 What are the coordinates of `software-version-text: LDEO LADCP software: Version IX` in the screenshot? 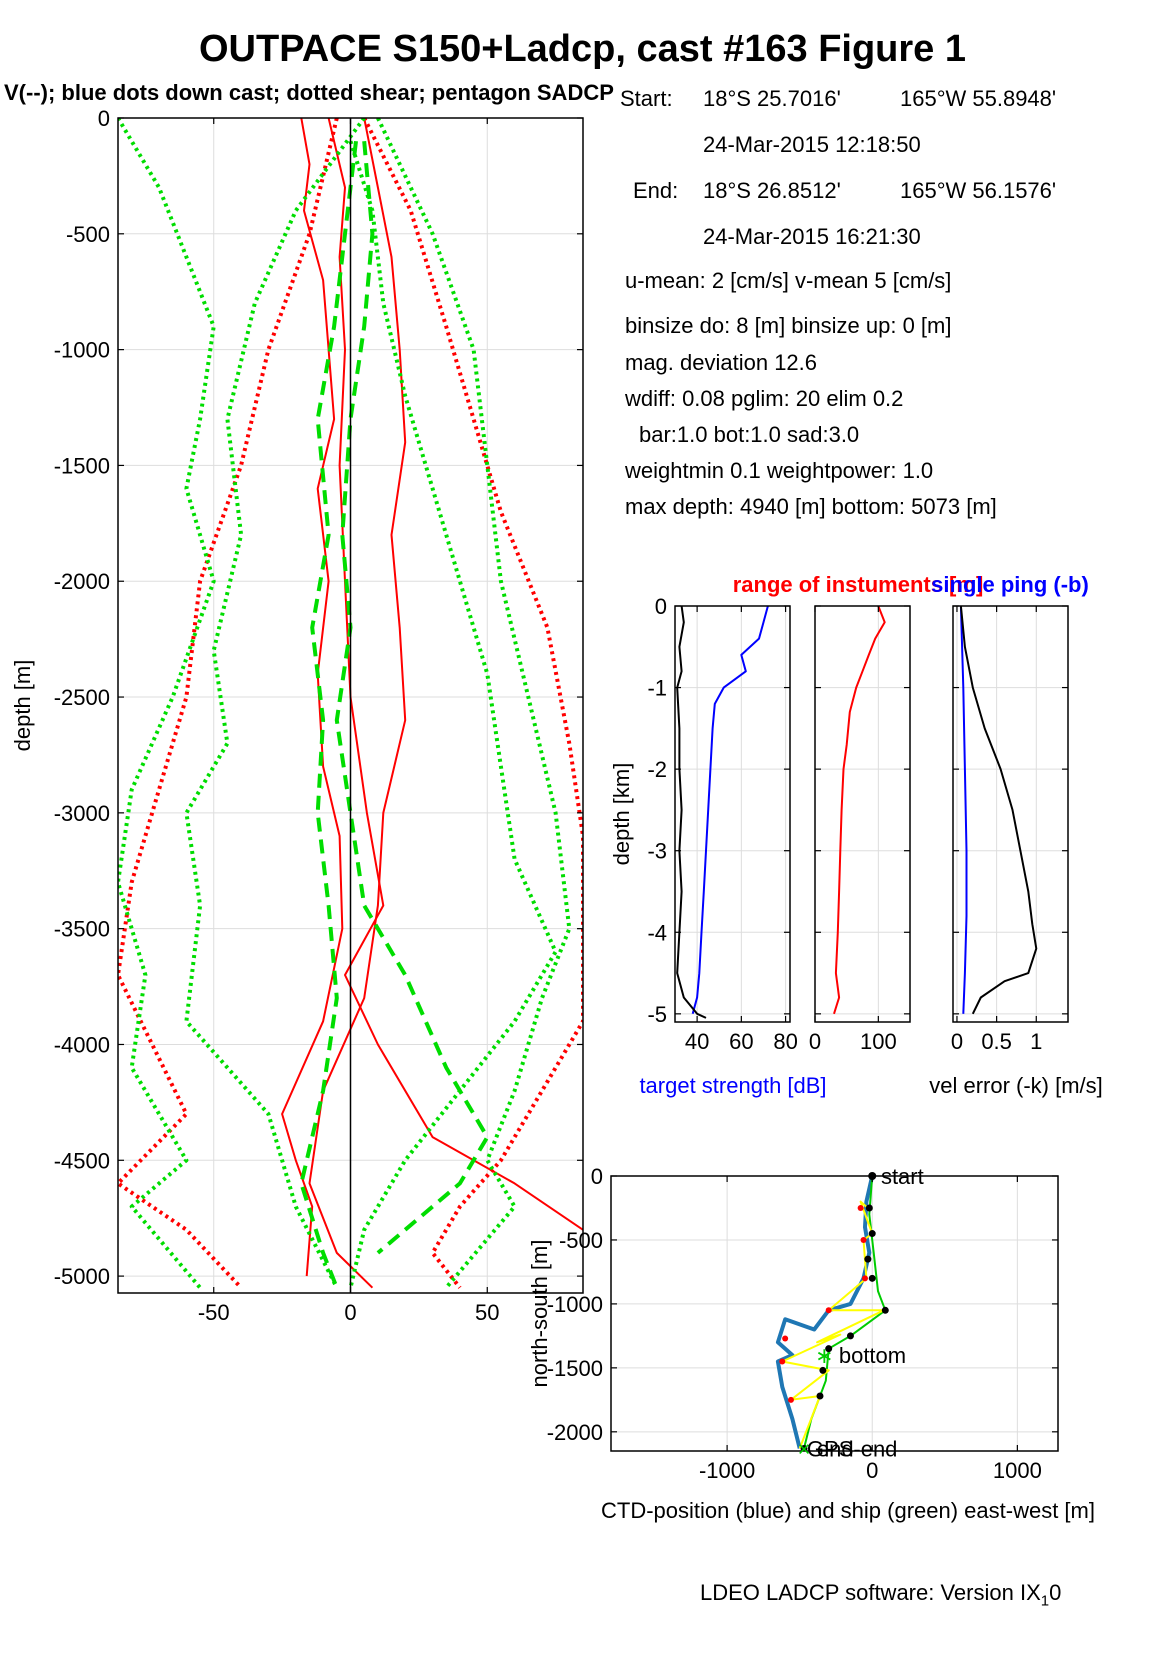 It's located at (870, 1592).